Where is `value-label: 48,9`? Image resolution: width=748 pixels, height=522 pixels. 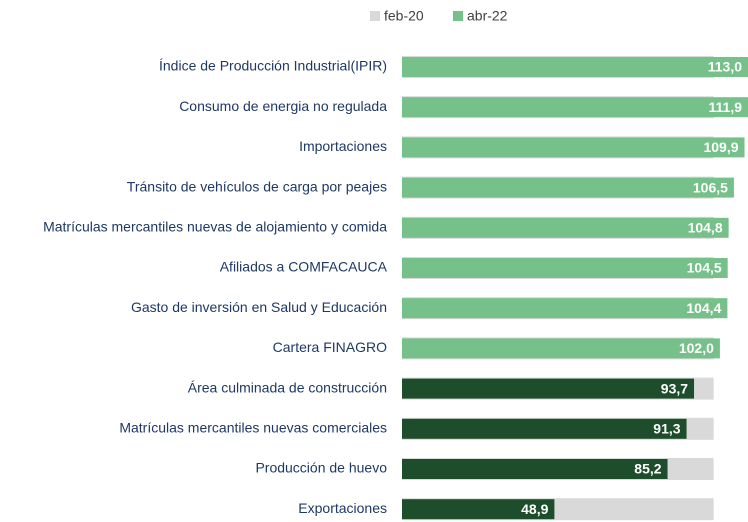
value-label: 48,9 is located at coordinates (534, 509).